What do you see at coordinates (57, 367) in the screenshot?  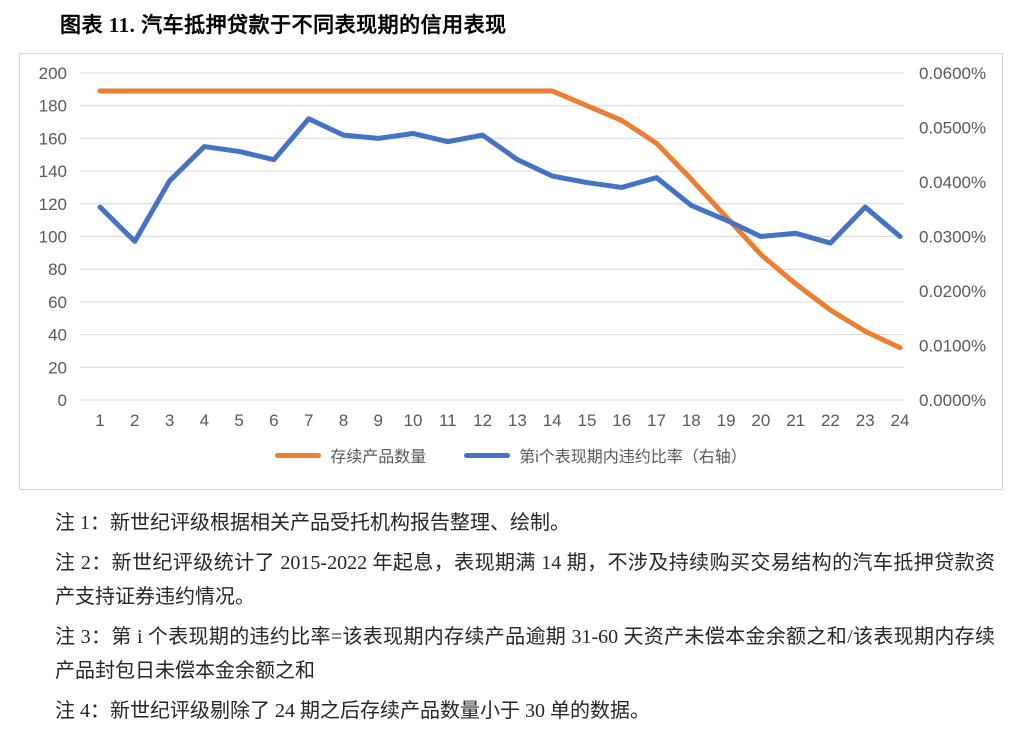 I see `left-axis-tick: 20` at bounding box center [57, 367].